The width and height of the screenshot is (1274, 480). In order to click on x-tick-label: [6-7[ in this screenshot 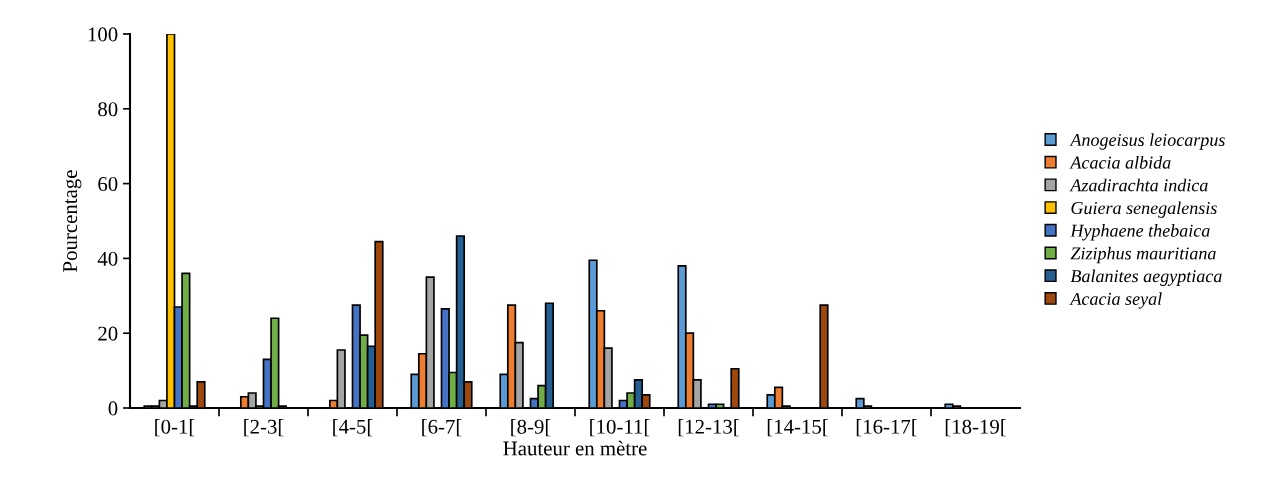, I will do `click(442, 428)`.